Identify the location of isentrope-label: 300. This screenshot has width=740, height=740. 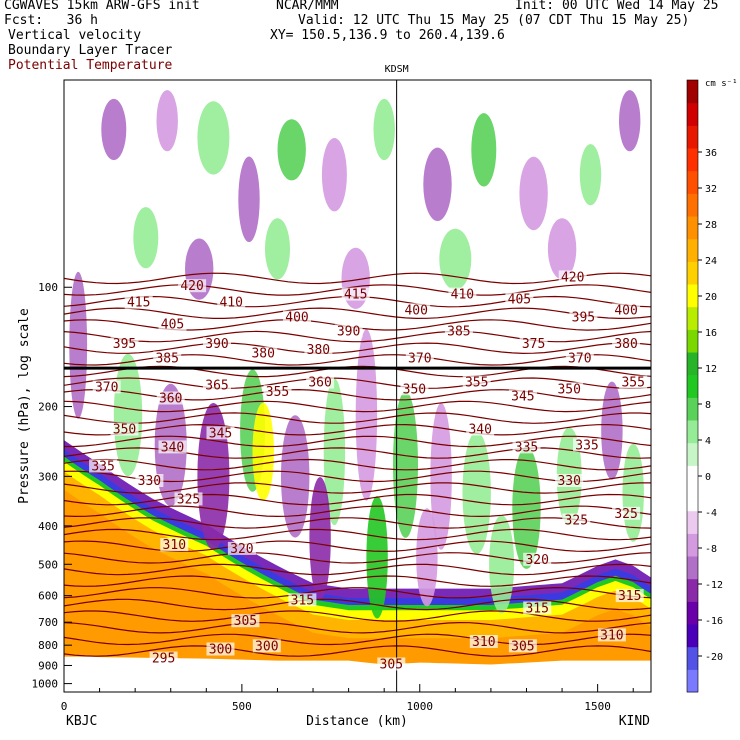
(220, 650).